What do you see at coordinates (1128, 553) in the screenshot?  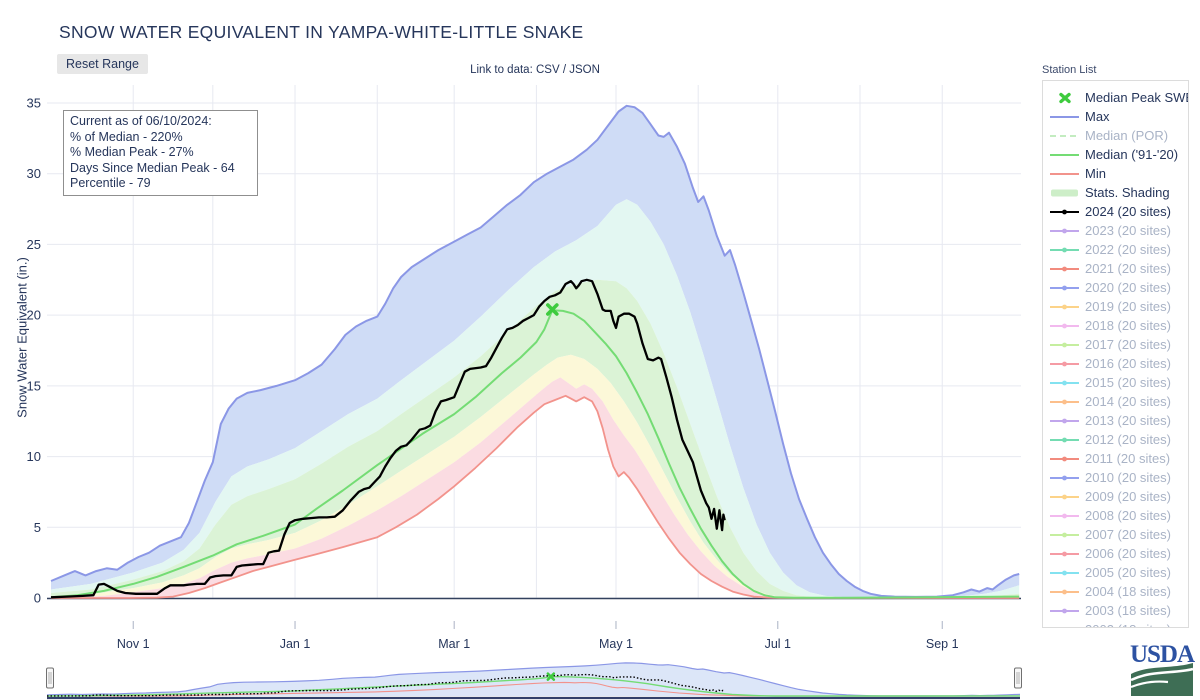 I see `legend-item-label: 2006 (20 sites)` at bounding box center [1128, 553].